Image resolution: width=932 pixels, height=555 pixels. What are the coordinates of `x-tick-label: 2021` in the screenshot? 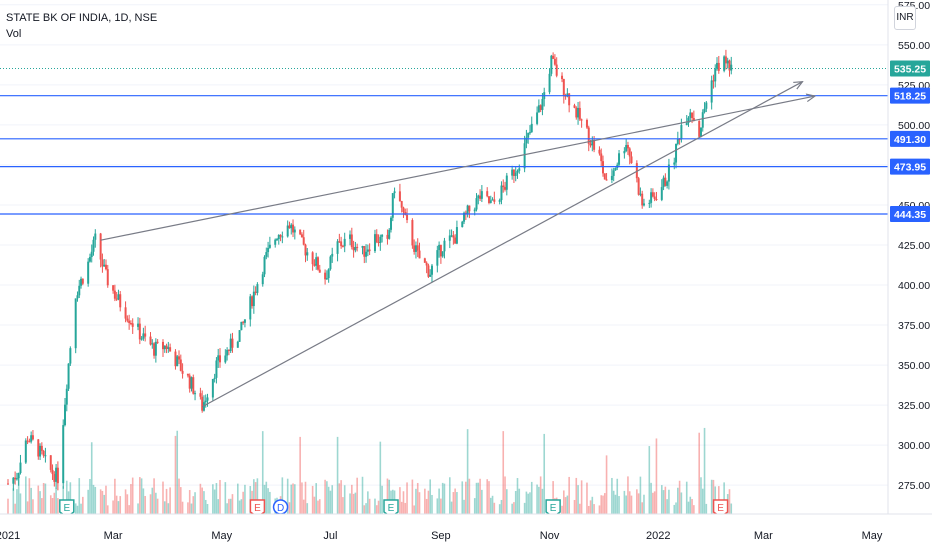 It's located at (10, 536).